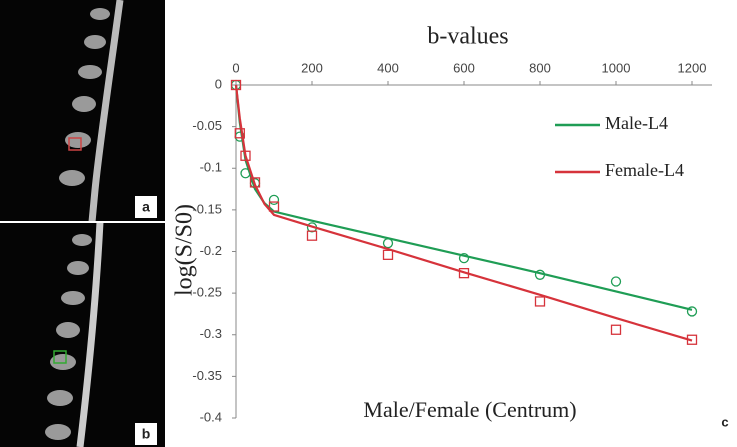 This screenshot has width=737, height=447. Describe the element at coordinates (469, 409) in the screenshot. I see `annotation: Male/Female (Centrum)` at that location.